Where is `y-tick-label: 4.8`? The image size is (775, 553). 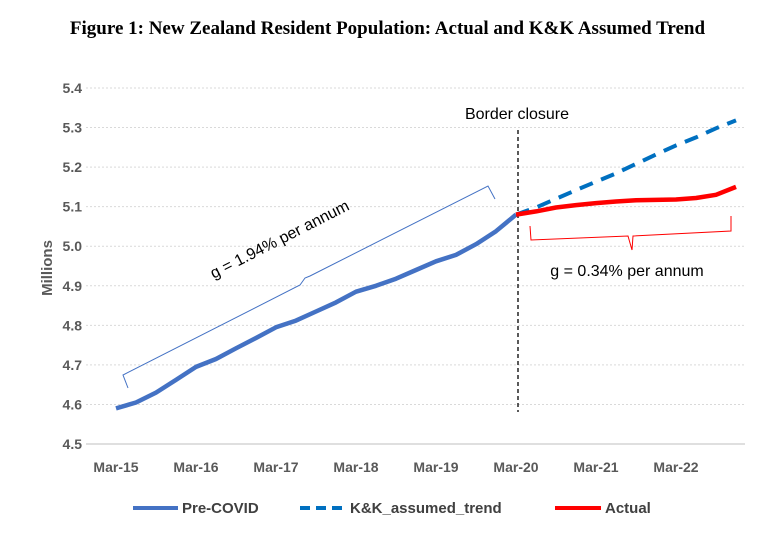 y-tick-label: 4.8 is located at coordinates (73, 325).